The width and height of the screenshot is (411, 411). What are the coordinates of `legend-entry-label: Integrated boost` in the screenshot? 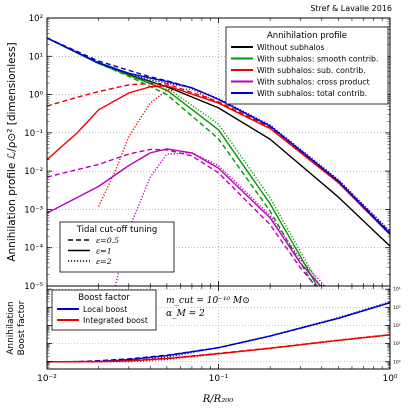 It's located at (115, 320).